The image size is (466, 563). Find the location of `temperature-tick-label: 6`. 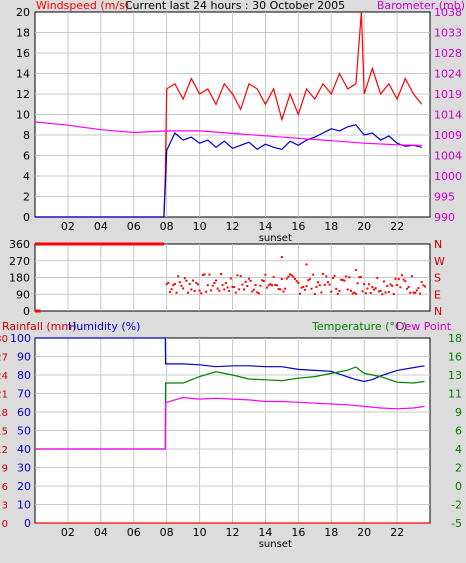

temperature-tick-label: 6 is located at coordinates (458, 431).